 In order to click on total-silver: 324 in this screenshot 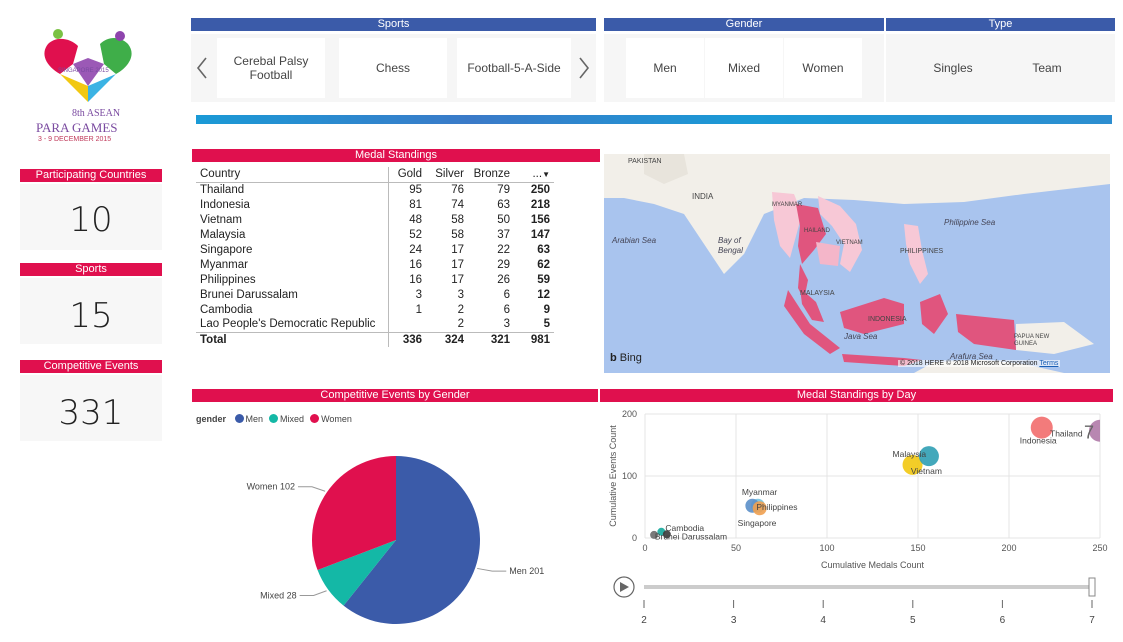, I will do `click(447, 339)`.